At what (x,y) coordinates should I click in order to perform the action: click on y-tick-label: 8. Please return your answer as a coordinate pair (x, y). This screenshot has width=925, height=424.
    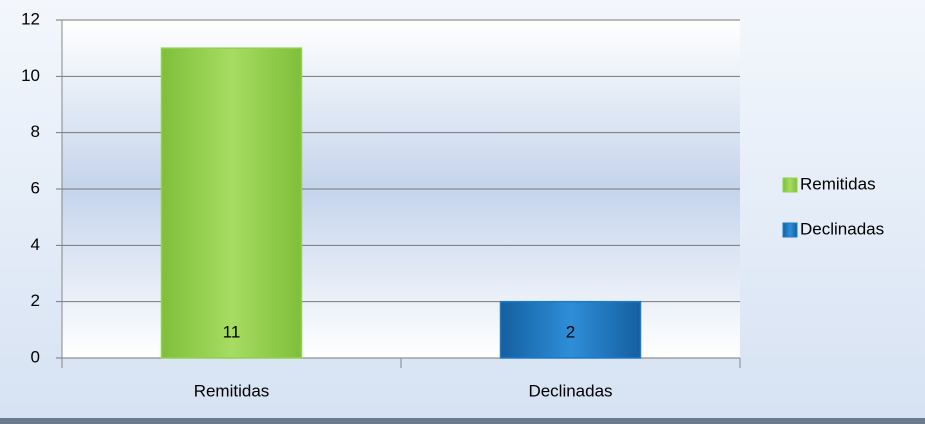
    Looking at the image, I should click on (35, 131).